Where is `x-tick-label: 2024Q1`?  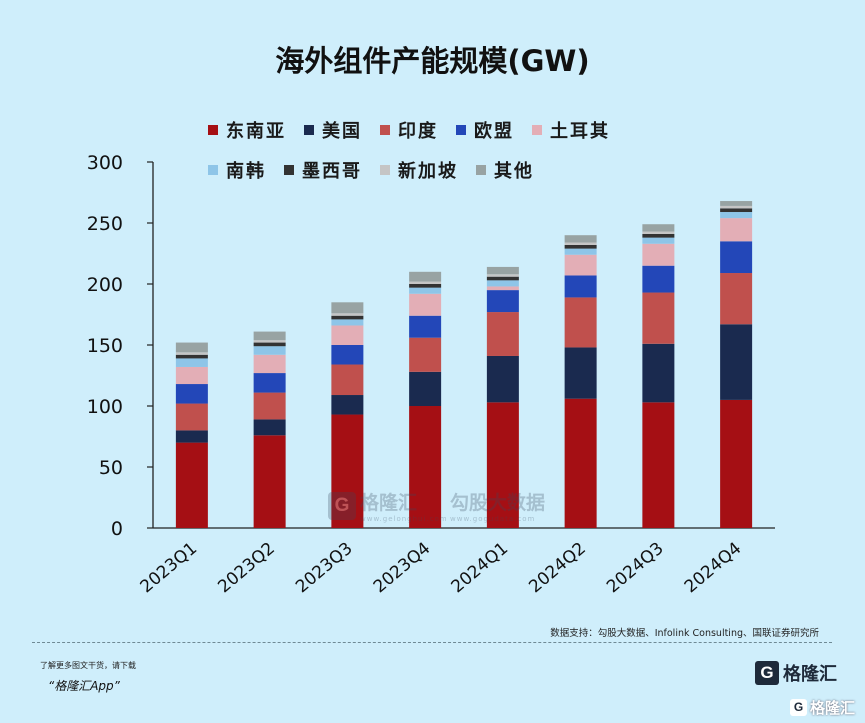 x-tick-label: 2024Q1 is located at coordinates (480, 568).